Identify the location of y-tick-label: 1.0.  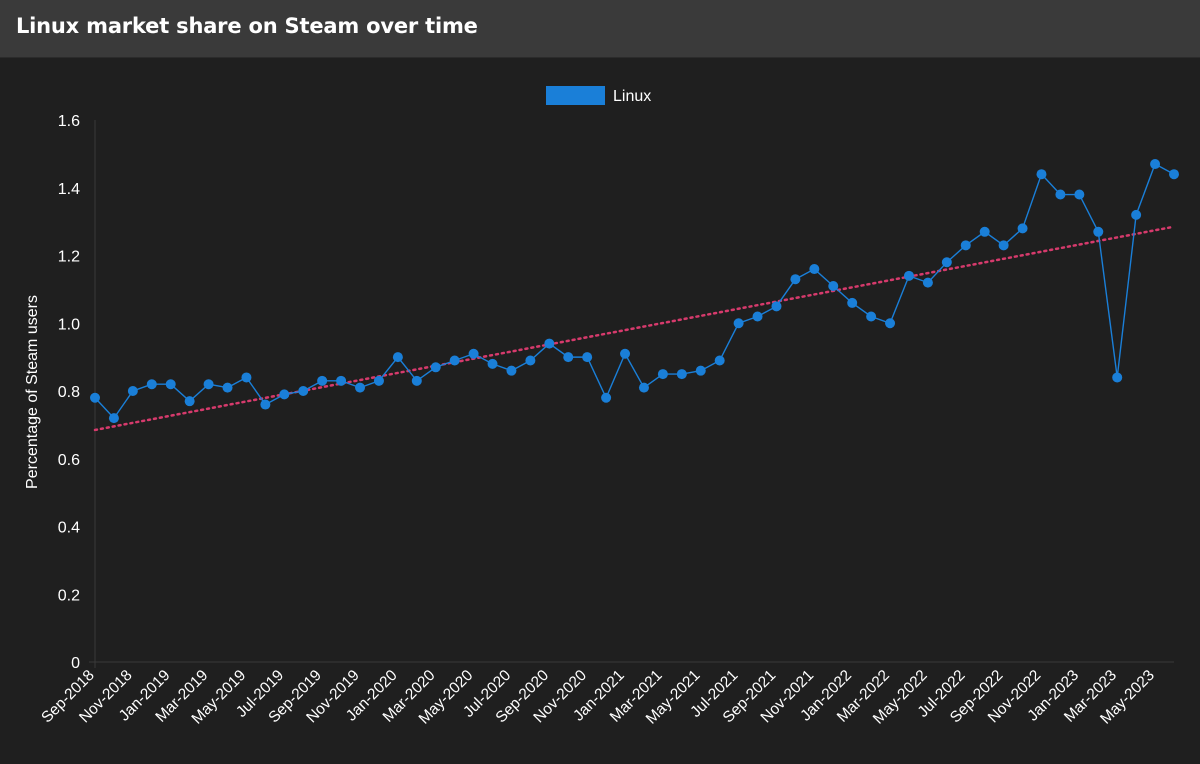
(69, 324).